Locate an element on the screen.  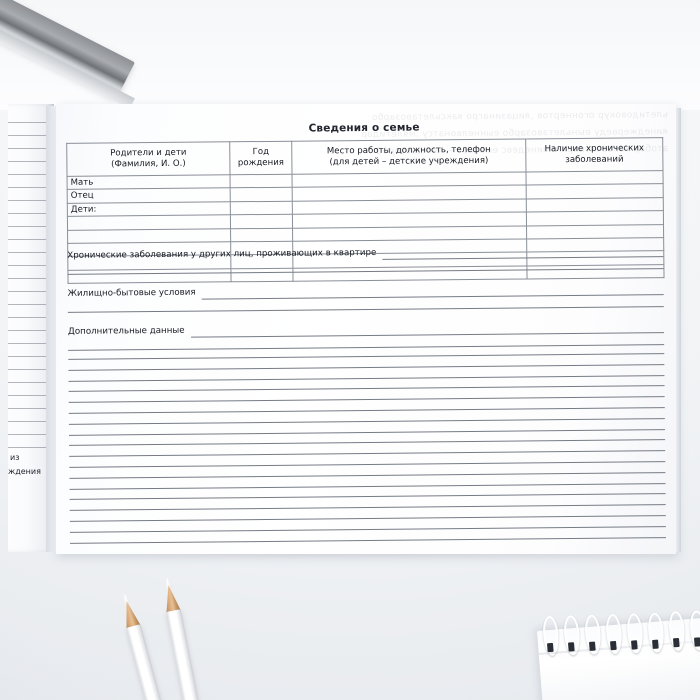
page-title: Сведения о семье is located at coordinates (364, 128).